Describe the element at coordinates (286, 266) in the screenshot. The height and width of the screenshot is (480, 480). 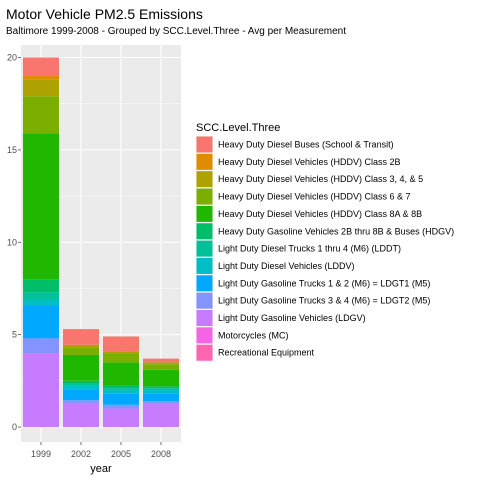
I see `legend-label: Light Duty Diesel Vehicles (LDDV)` at that location.